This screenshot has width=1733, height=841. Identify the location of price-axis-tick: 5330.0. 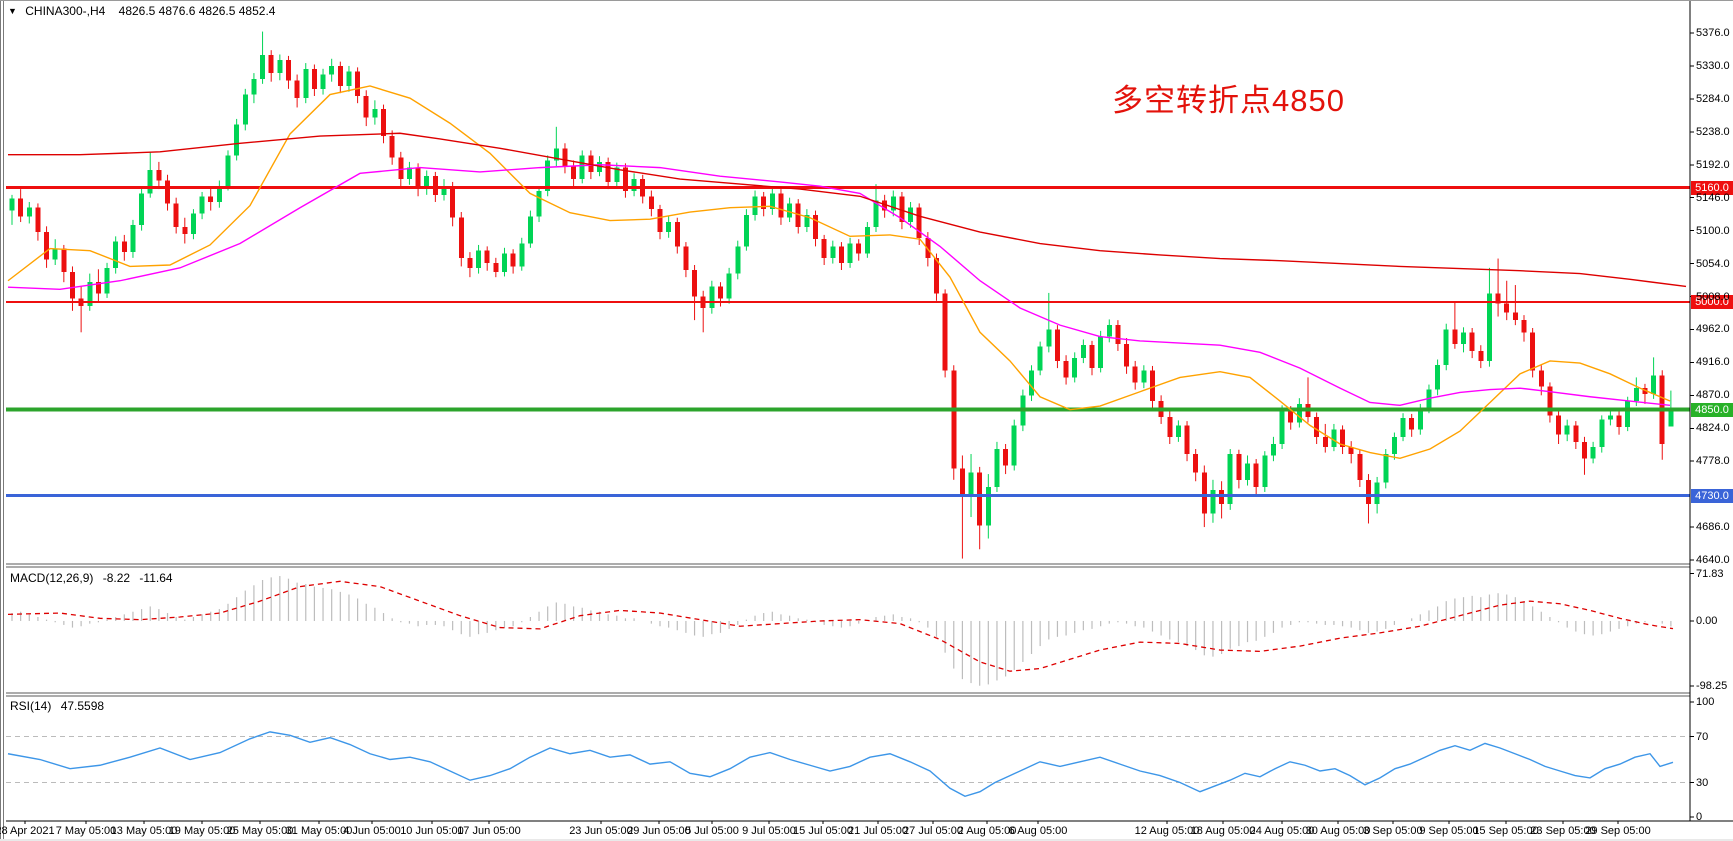
(1713, 65).